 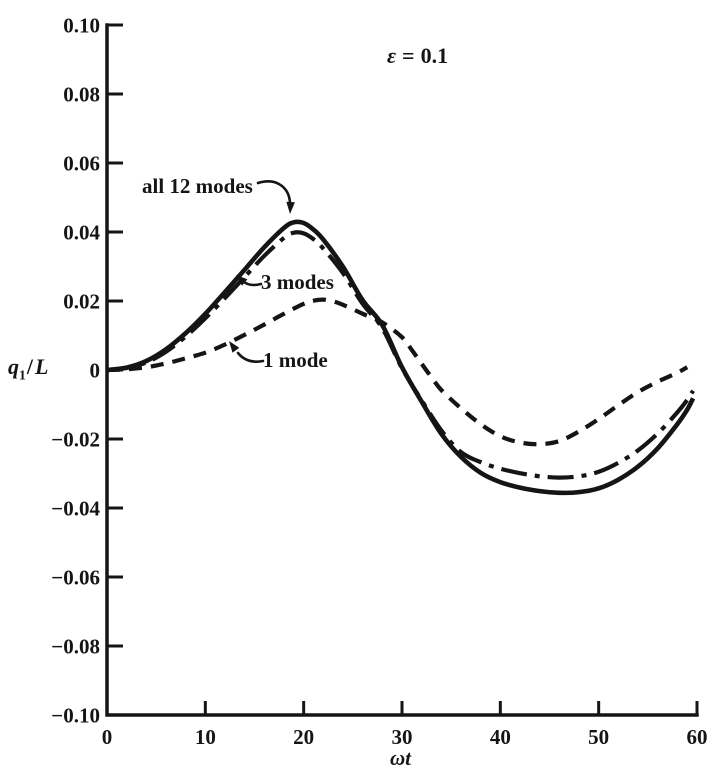 I want to click on 1-mode-arrowhead, so click(x=234, y=347).